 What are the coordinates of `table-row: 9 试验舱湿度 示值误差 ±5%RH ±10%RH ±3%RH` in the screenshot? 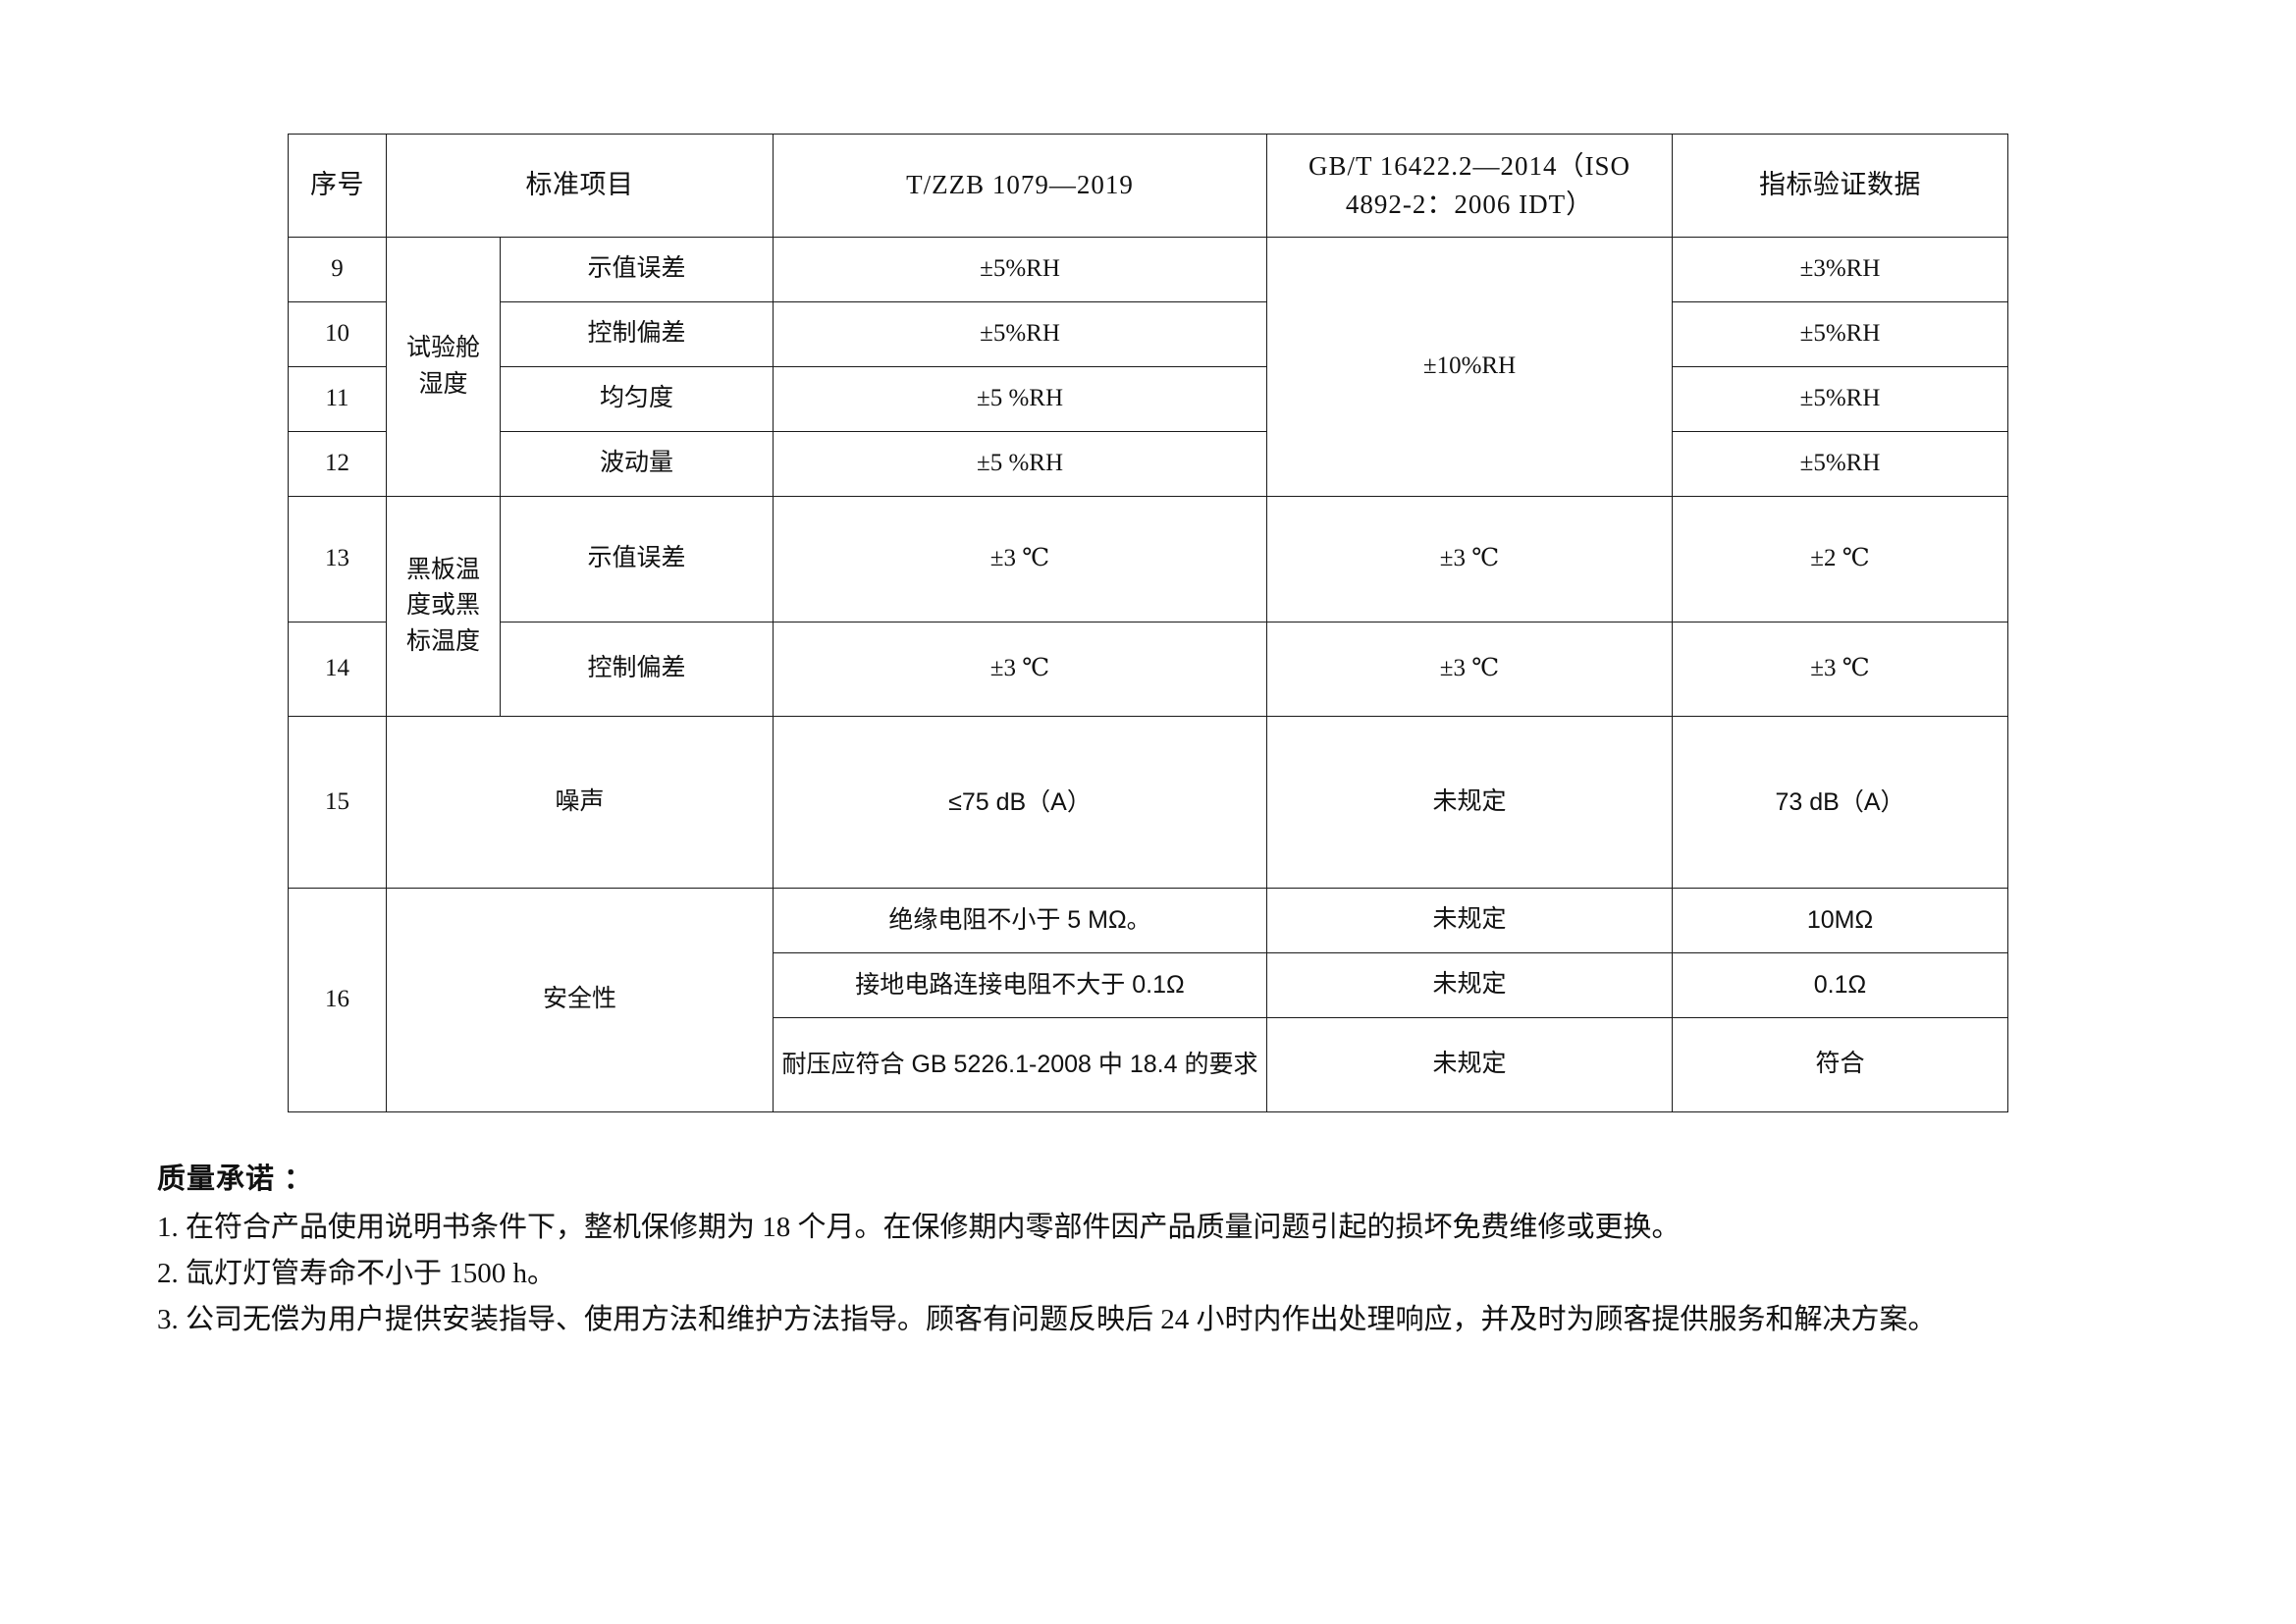 It's located at (1148, 367).